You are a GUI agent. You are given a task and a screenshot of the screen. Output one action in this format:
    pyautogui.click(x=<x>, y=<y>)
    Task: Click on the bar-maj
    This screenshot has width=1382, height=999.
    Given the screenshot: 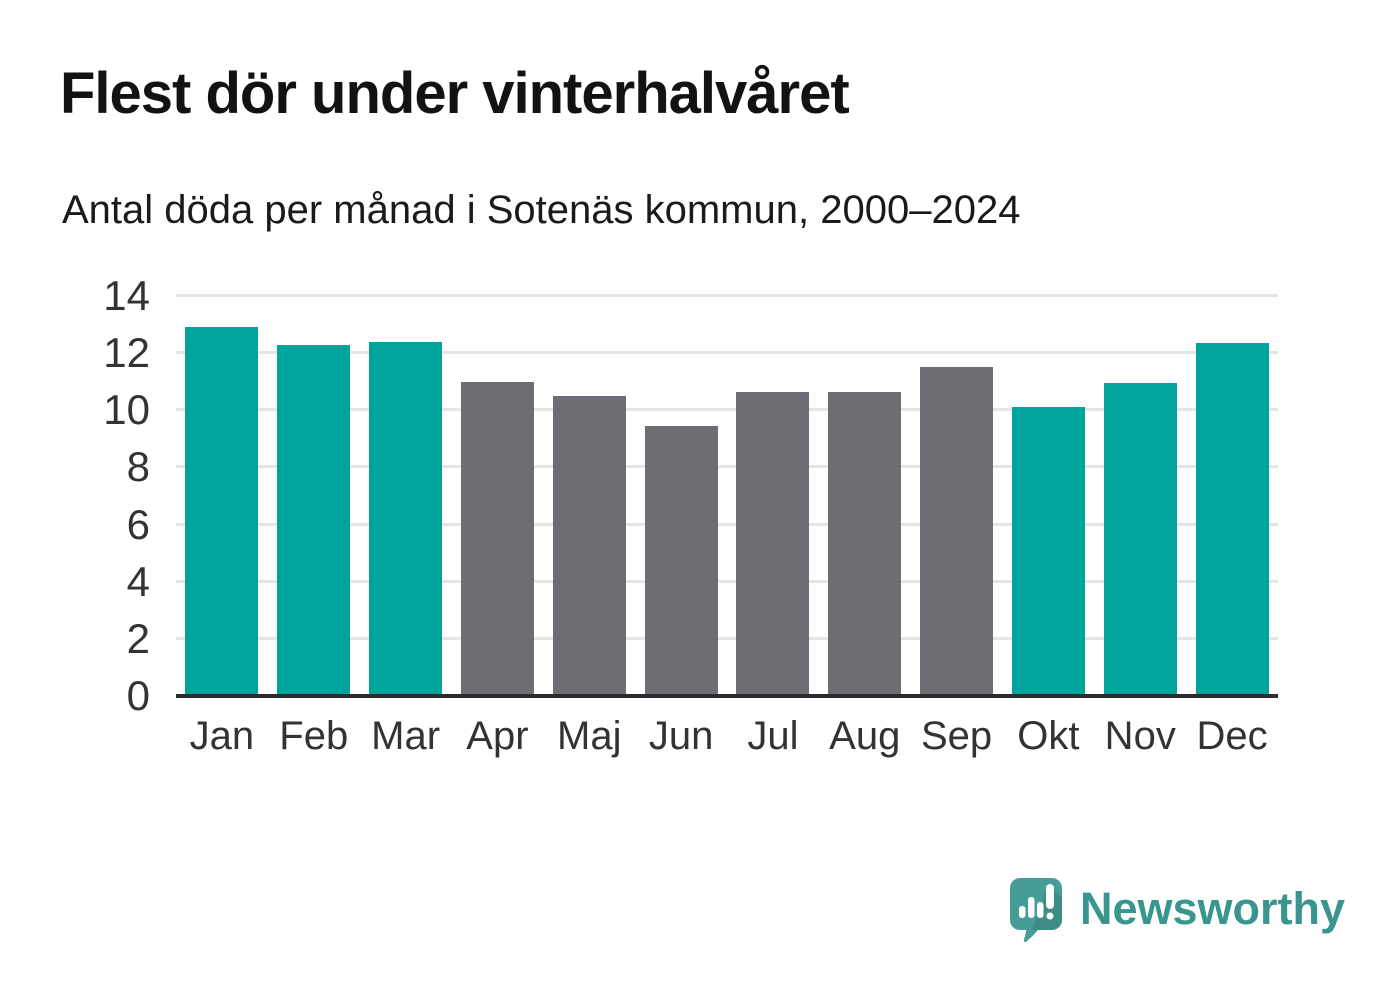 What is the action you would take?
    pyautogui.click(x=589, y=546)
    